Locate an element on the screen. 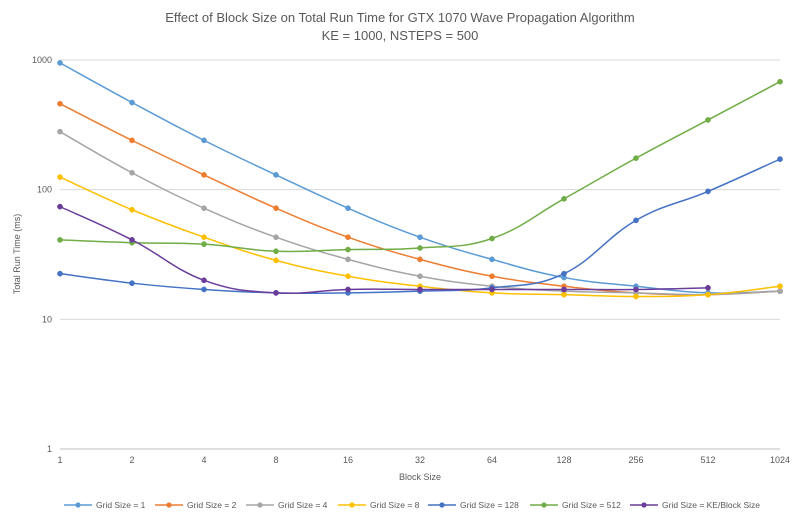 Image resolution: width=800 pixels, height=528 pixels. legend-label: Grid Size = 128 is located at coordinates (489, 505).